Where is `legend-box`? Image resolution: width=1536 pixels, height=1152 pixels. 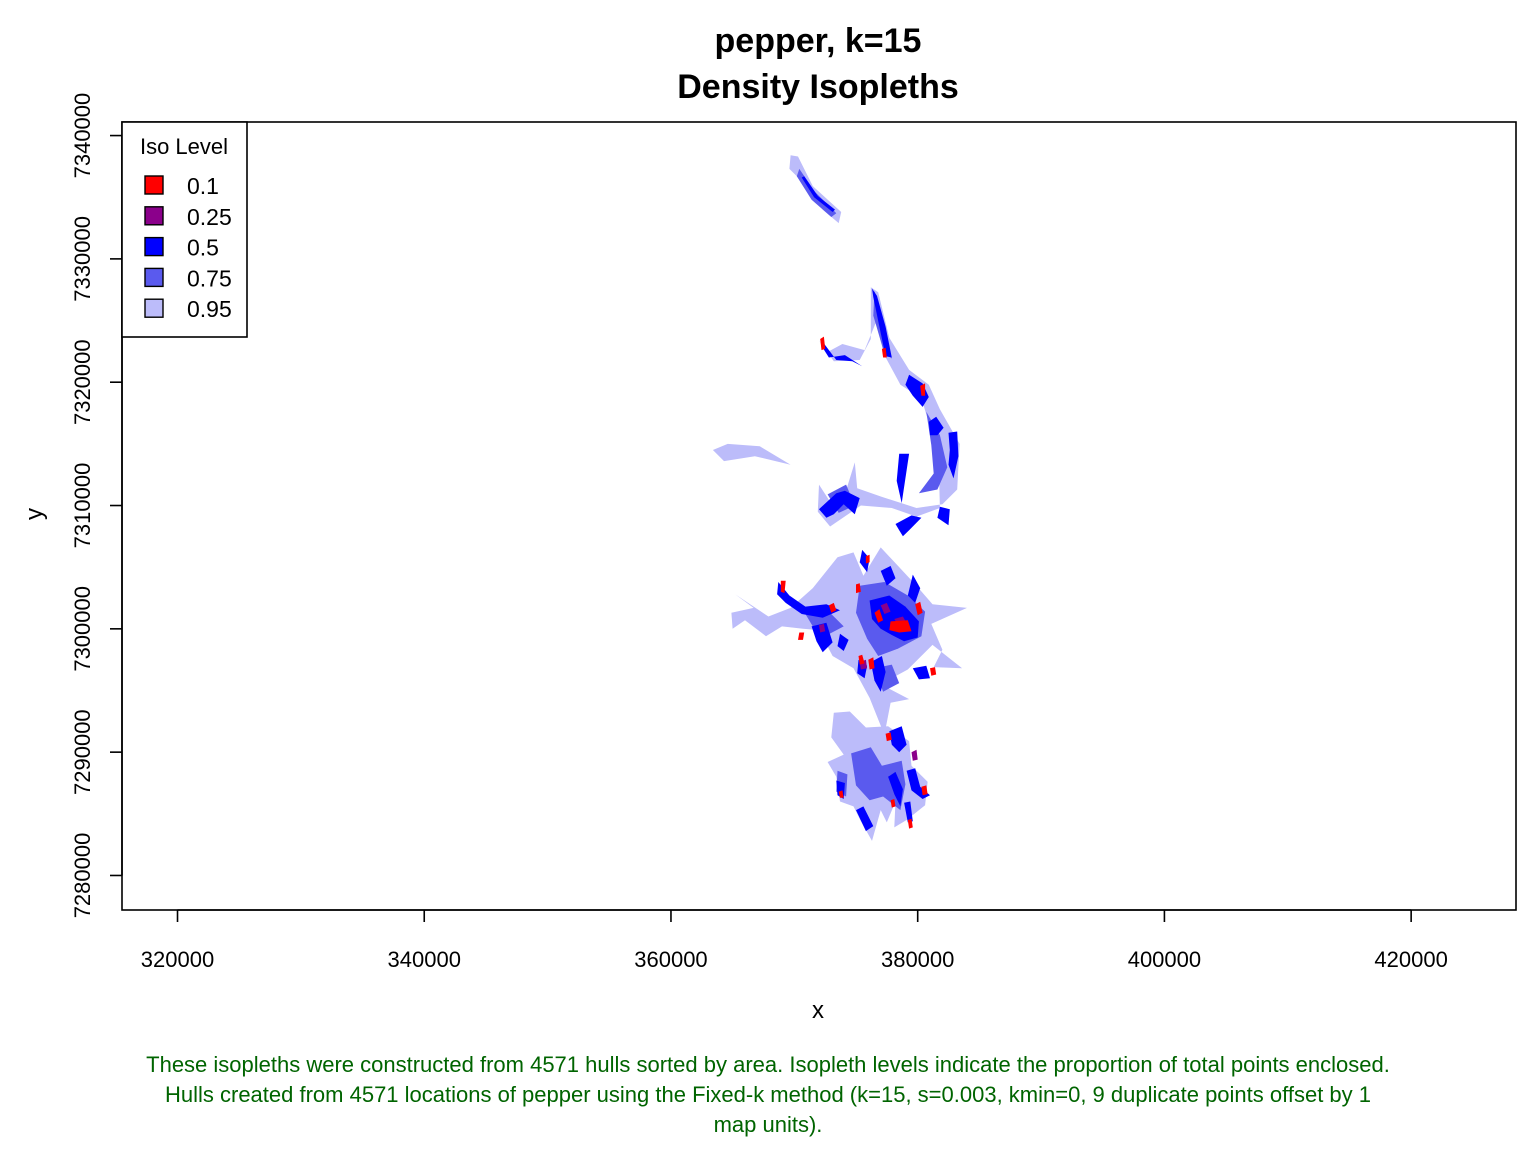 legend-box is located at coordinates (184, 229).